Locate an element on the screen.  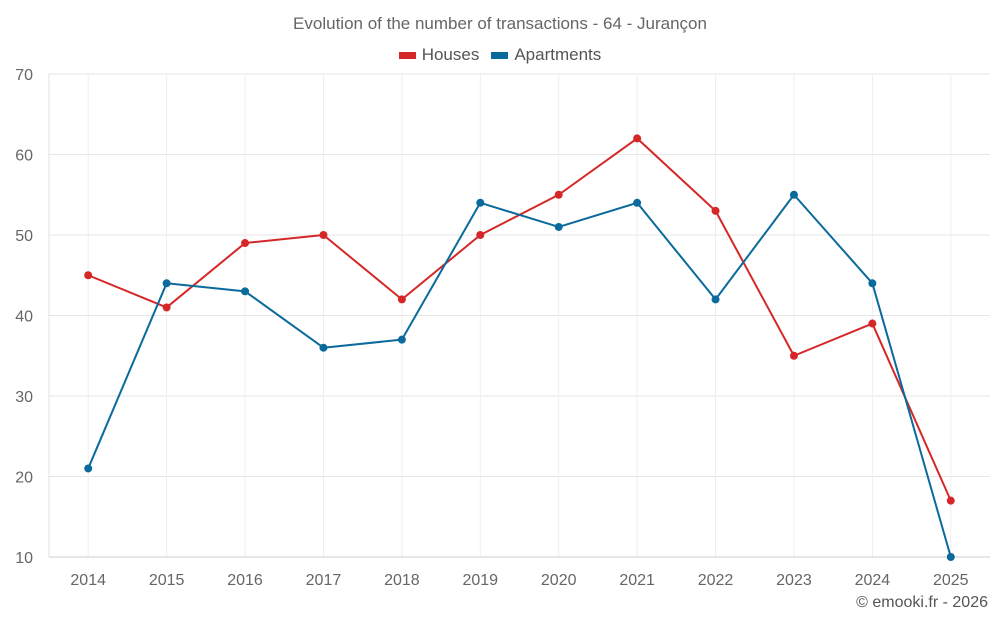
x-tick-label: 2019 is located at coordinates (480, 580).